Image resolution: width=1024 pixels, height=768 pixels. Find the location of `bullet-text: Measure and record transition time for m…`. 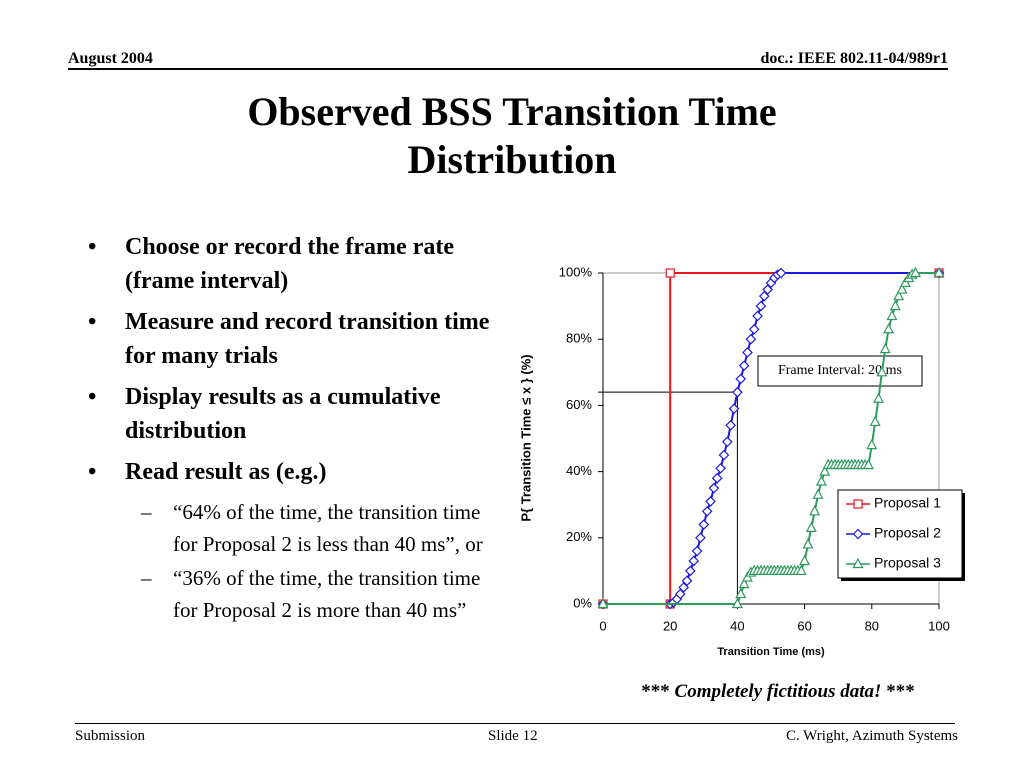

bullet-text: Measure and record transition time for m… is located at coordinates (307, 339).